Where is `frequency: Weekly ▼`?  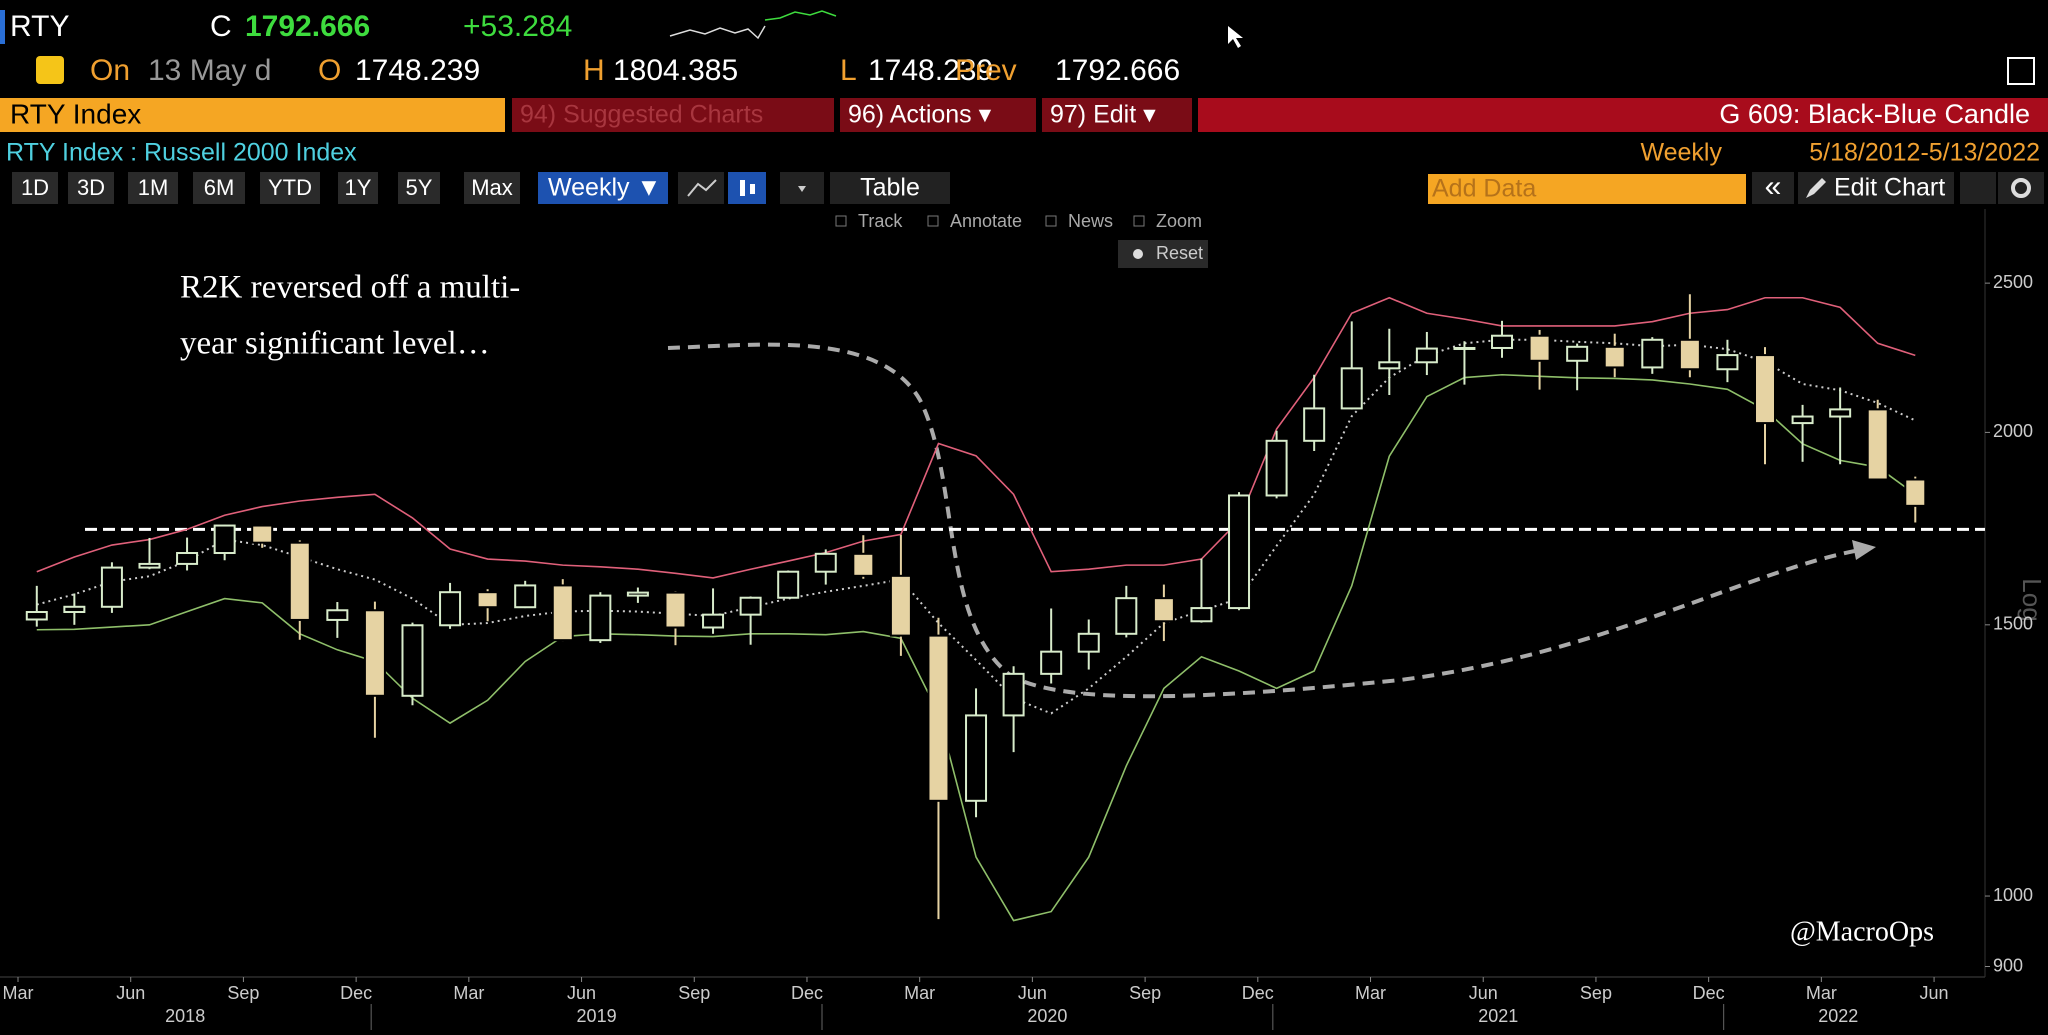
frequency: Weekly ▼ is located at coordinates (604, 188).